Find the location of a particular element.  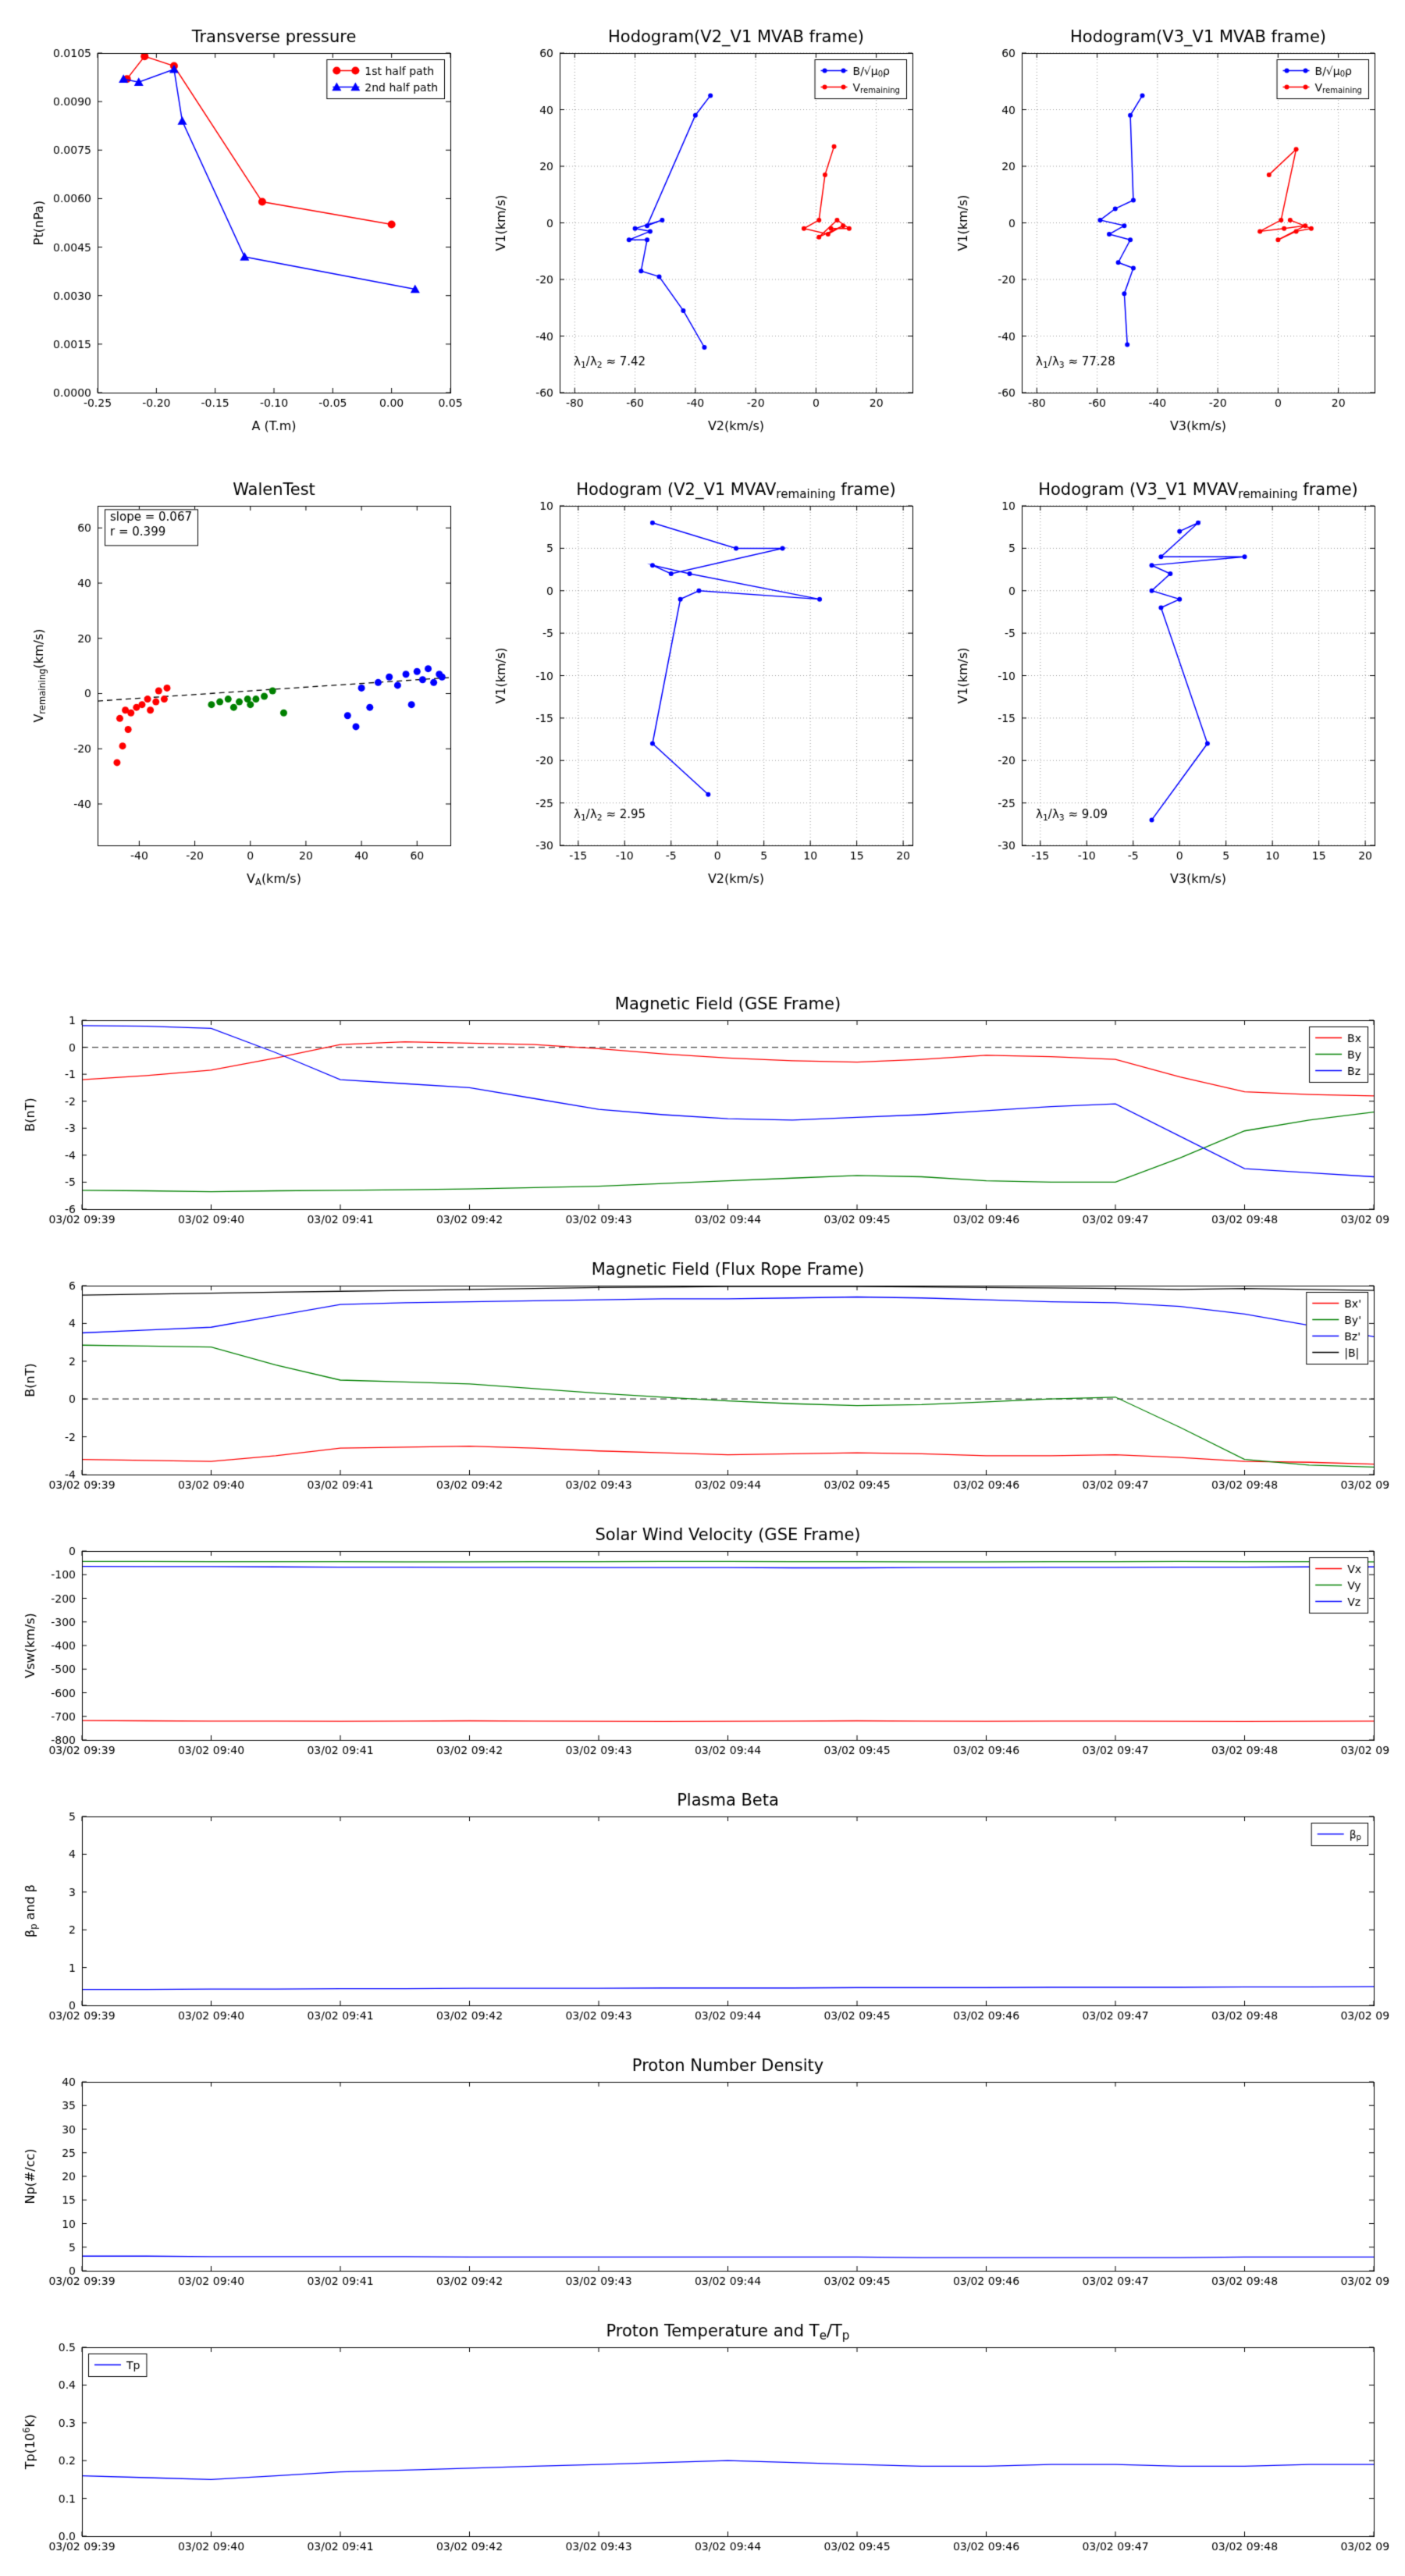

proton-temperature-chart is located at coordinates (703, 2439).